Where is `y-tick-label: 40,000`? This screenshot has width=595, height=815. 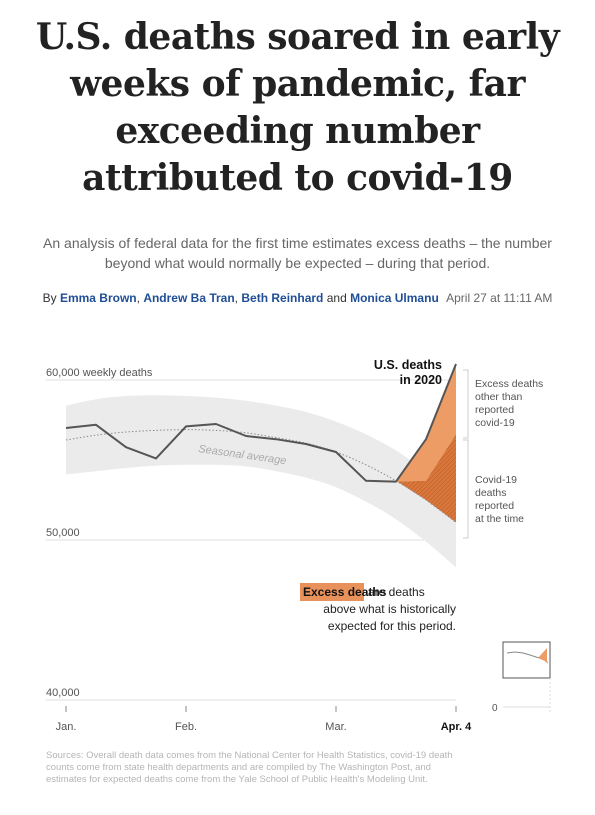 y-tick-label: 40,000 is located at coordinates (63, 693).